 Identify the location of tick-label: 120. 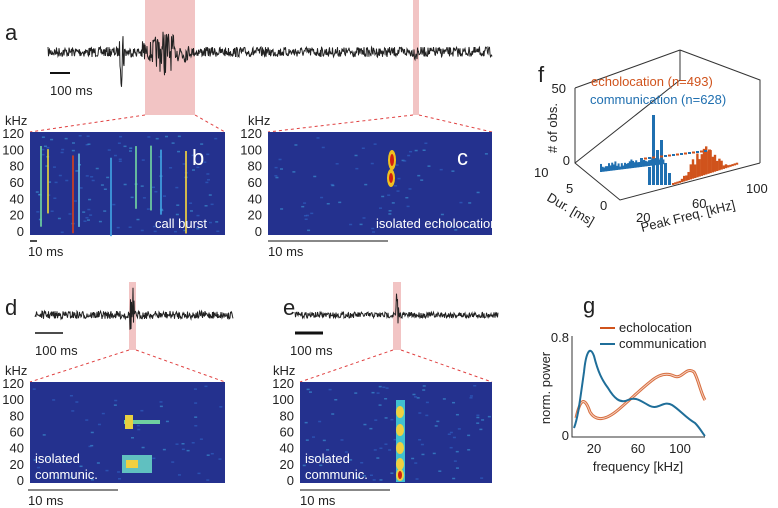
(13, 133).